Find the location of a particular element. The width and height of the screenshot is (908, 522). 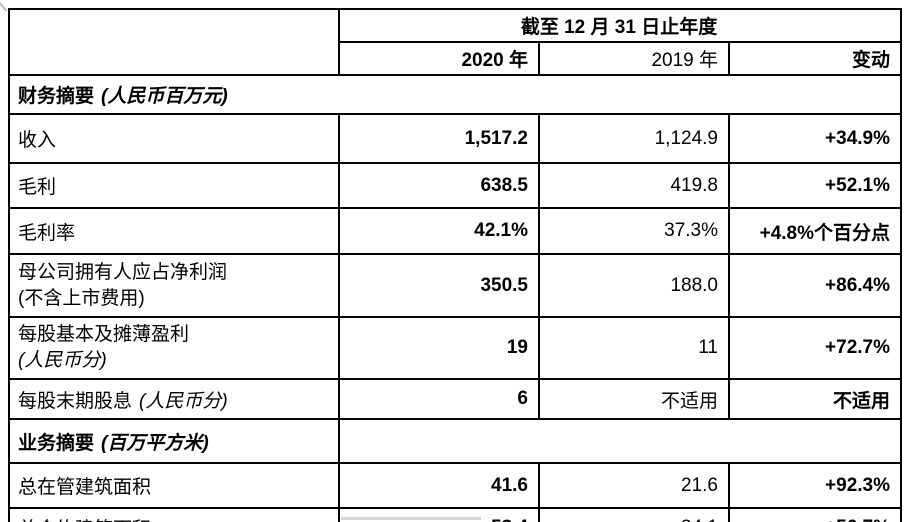

value-change: 不适用 is located at coordinates (815, 399).